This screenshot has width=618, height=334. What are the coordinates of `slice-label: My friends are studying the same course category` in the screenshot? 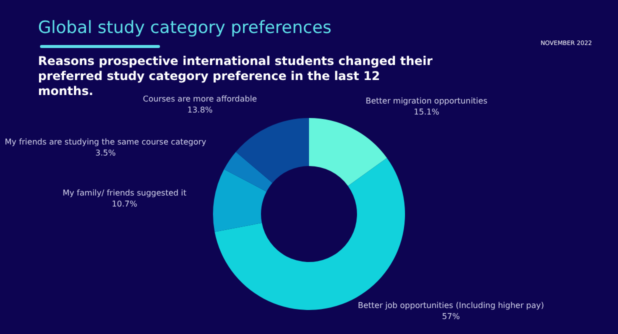 It's located at (105, 142).